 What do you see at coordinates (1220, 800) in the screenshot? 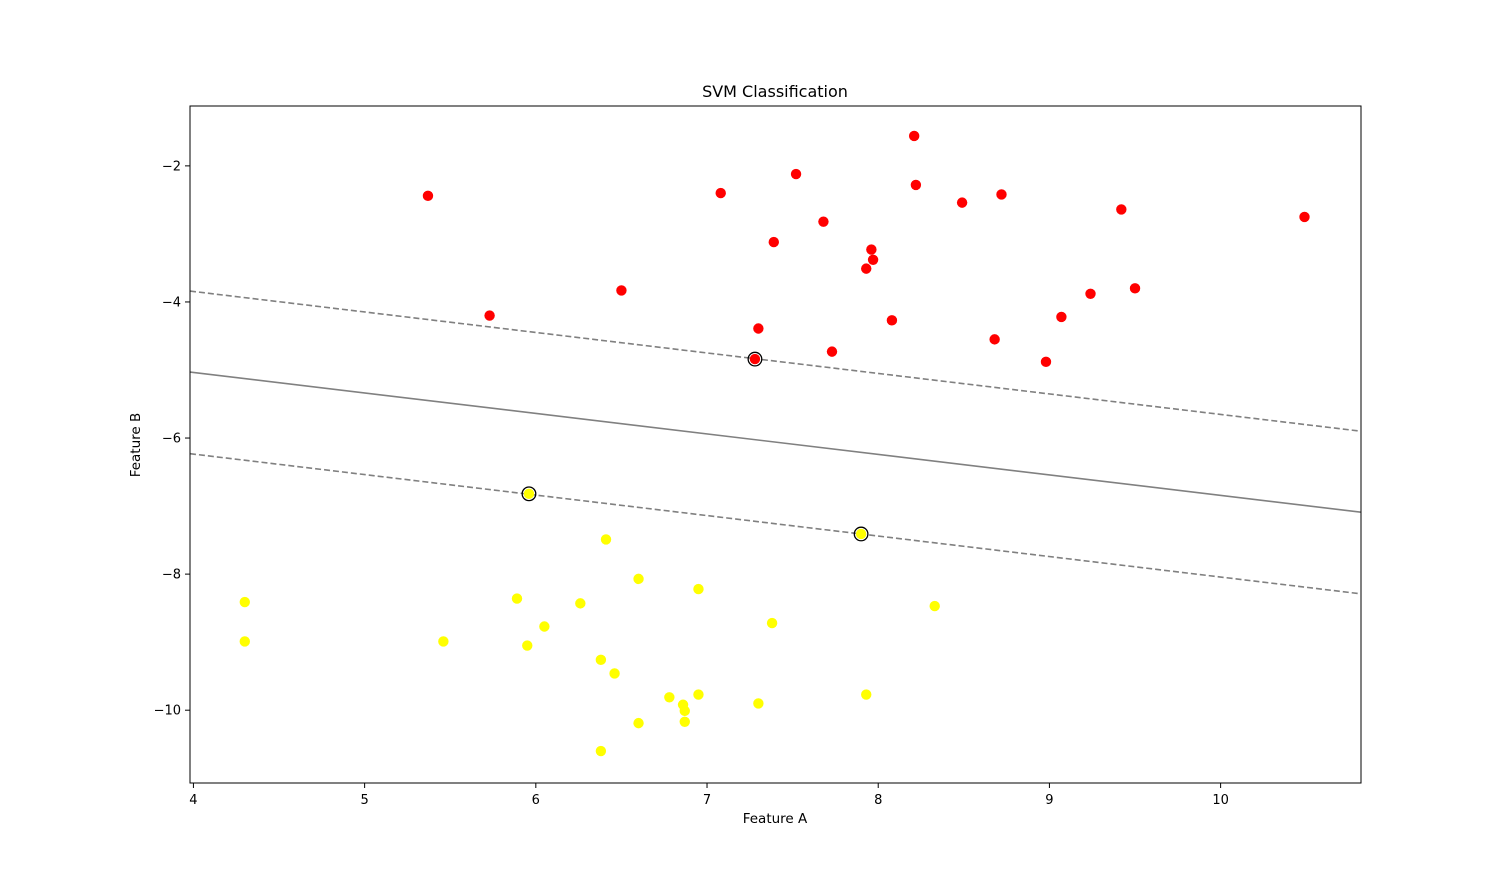
I see `x-tick-label: 10` at bounding box center [1220, 800].